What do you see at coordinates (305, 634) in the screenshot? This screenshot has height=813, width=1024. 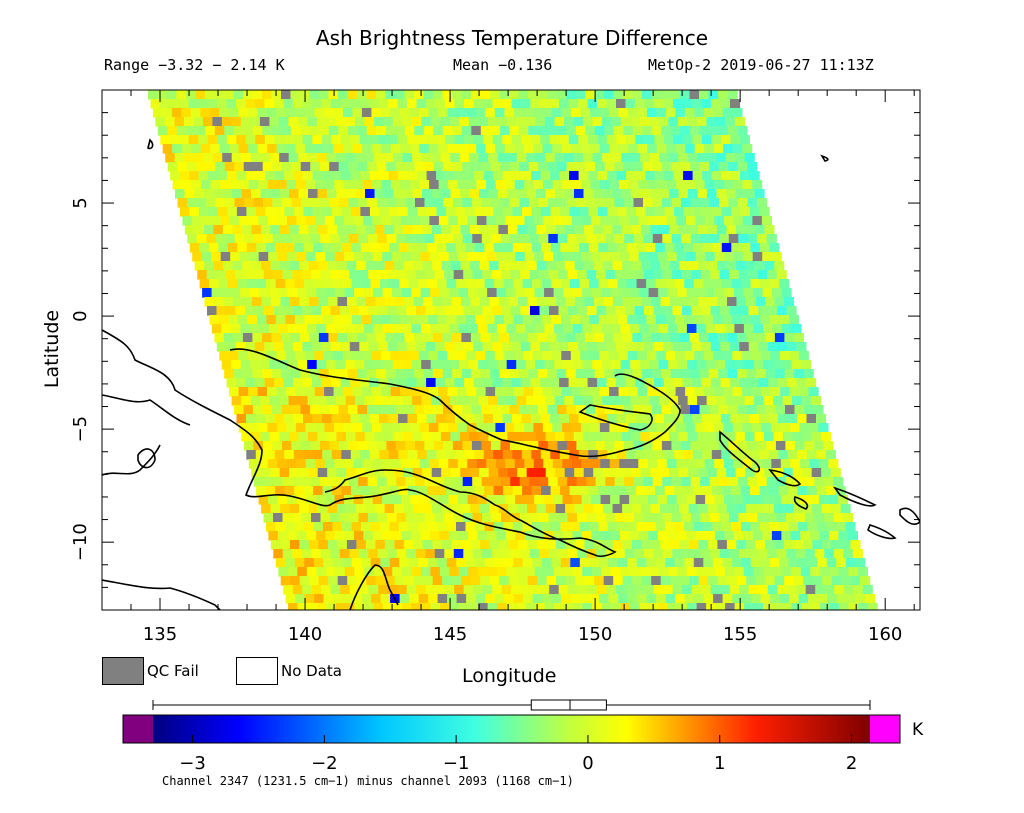 I see `x-tick-label: 140` at bounding box center [305, 634].